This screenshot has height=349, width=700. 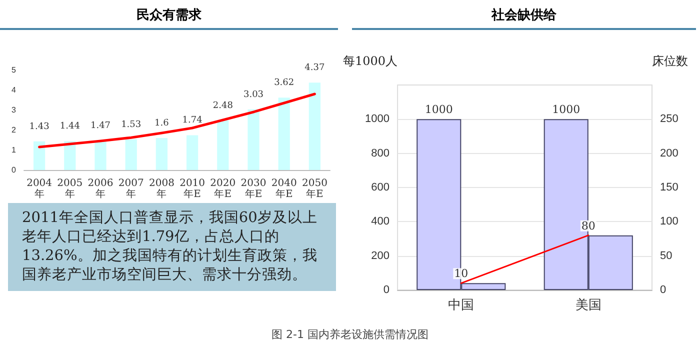 What do you see at coordinates (380, 153) in the screenshot?
I see `y-tick-label: 800` at bounding box center [380, 153].